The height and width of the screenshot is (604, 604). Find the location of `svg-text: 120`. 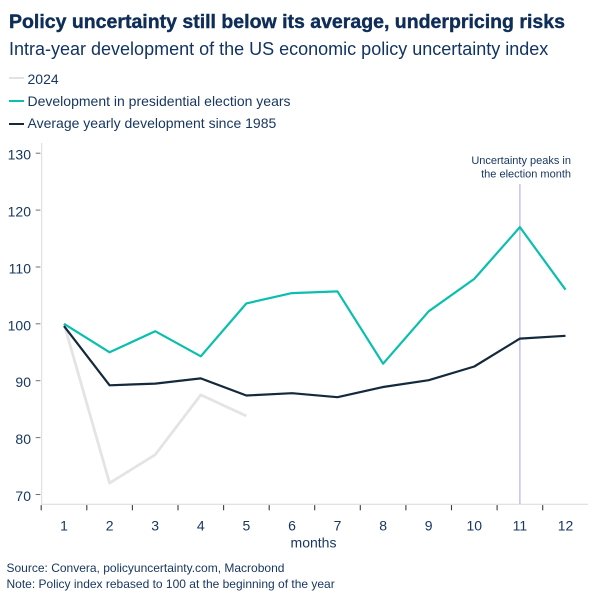

svg-text: 120 is located at coordinates (20, 212).